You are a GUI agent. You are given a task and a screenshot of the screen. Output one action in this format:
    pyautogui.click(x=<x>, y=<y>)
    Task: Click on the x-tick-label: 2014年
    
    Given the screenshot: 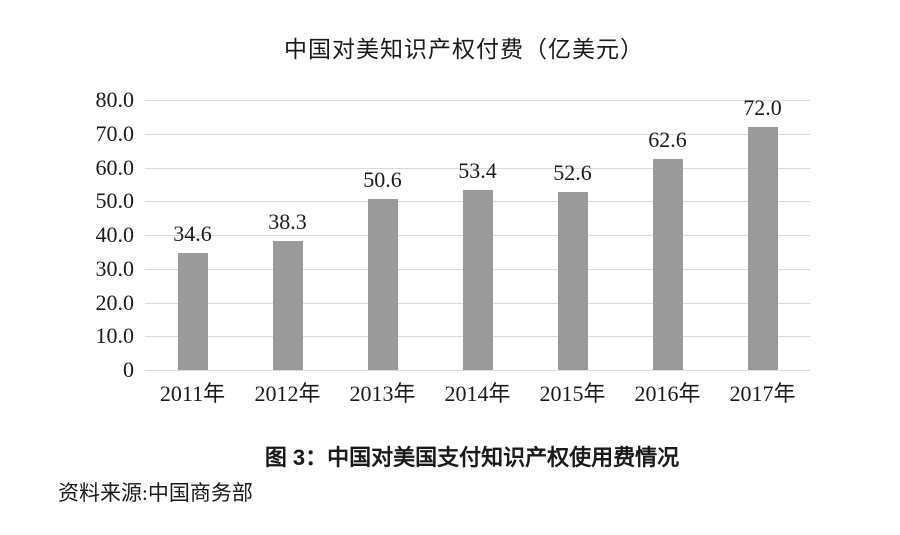 What is the action you would take?
    pyautogui.click(x=477, y=393)
    